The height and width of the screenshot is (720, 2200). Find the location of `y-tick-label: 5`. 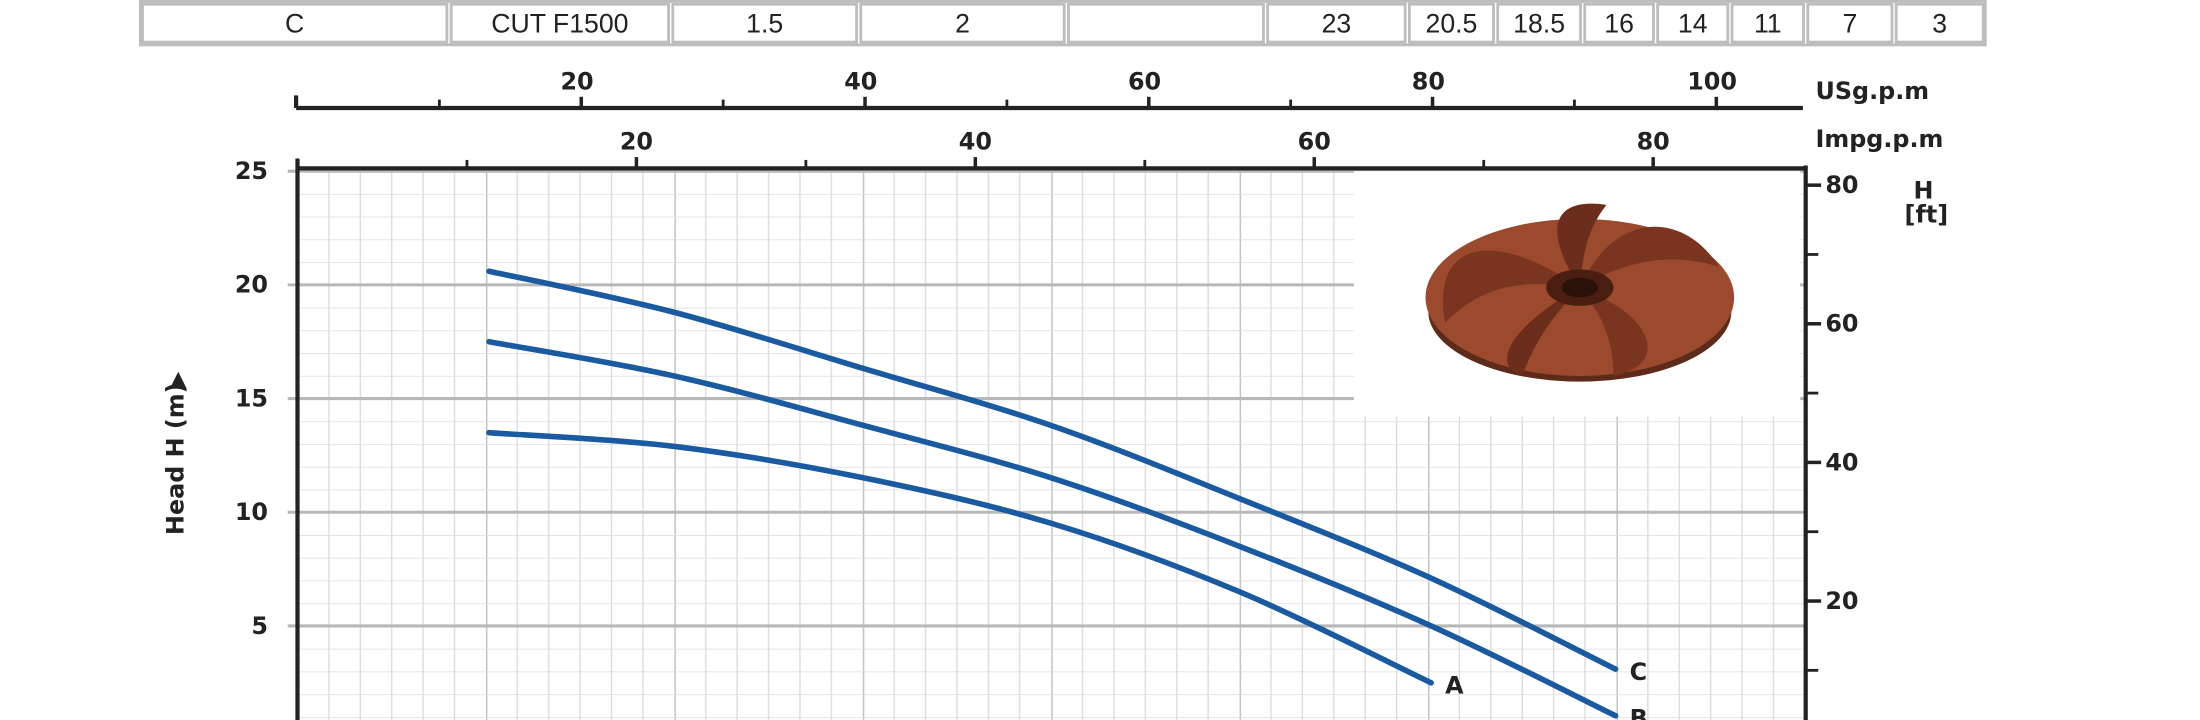

y-tick-label: 5 is located at coordinates (259, 626).